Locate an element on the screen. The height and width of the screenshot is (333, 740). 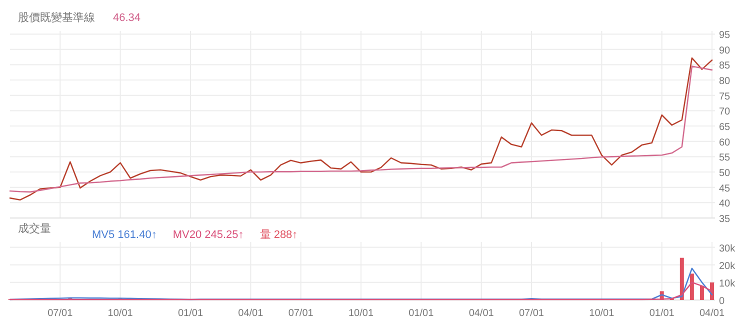
y-tick-label: 95 is located at coordinates (725, 36).